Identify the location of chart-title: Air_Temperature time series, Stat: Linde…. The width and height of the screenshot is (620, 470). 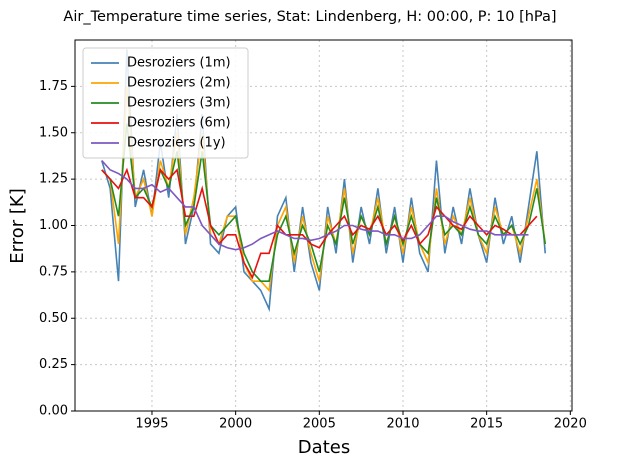
(309, 17).